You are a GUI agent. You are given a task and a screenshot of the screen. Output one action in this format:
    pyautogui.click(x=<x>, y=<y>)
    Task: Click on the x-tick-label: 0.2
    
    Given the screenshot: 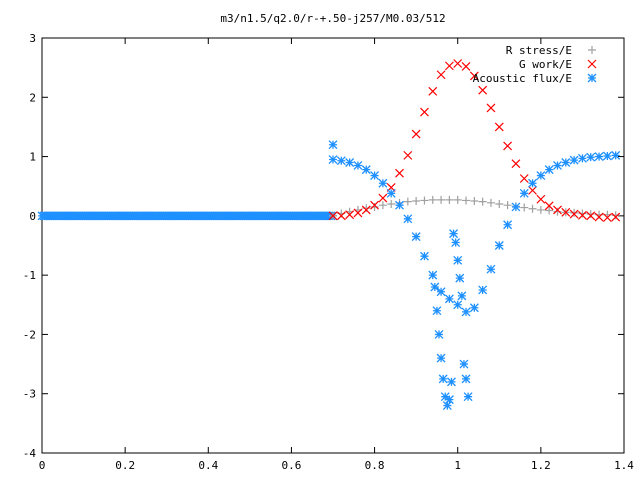 What is the action you would take?
    pyautogui.click(x=125, y=465)
    